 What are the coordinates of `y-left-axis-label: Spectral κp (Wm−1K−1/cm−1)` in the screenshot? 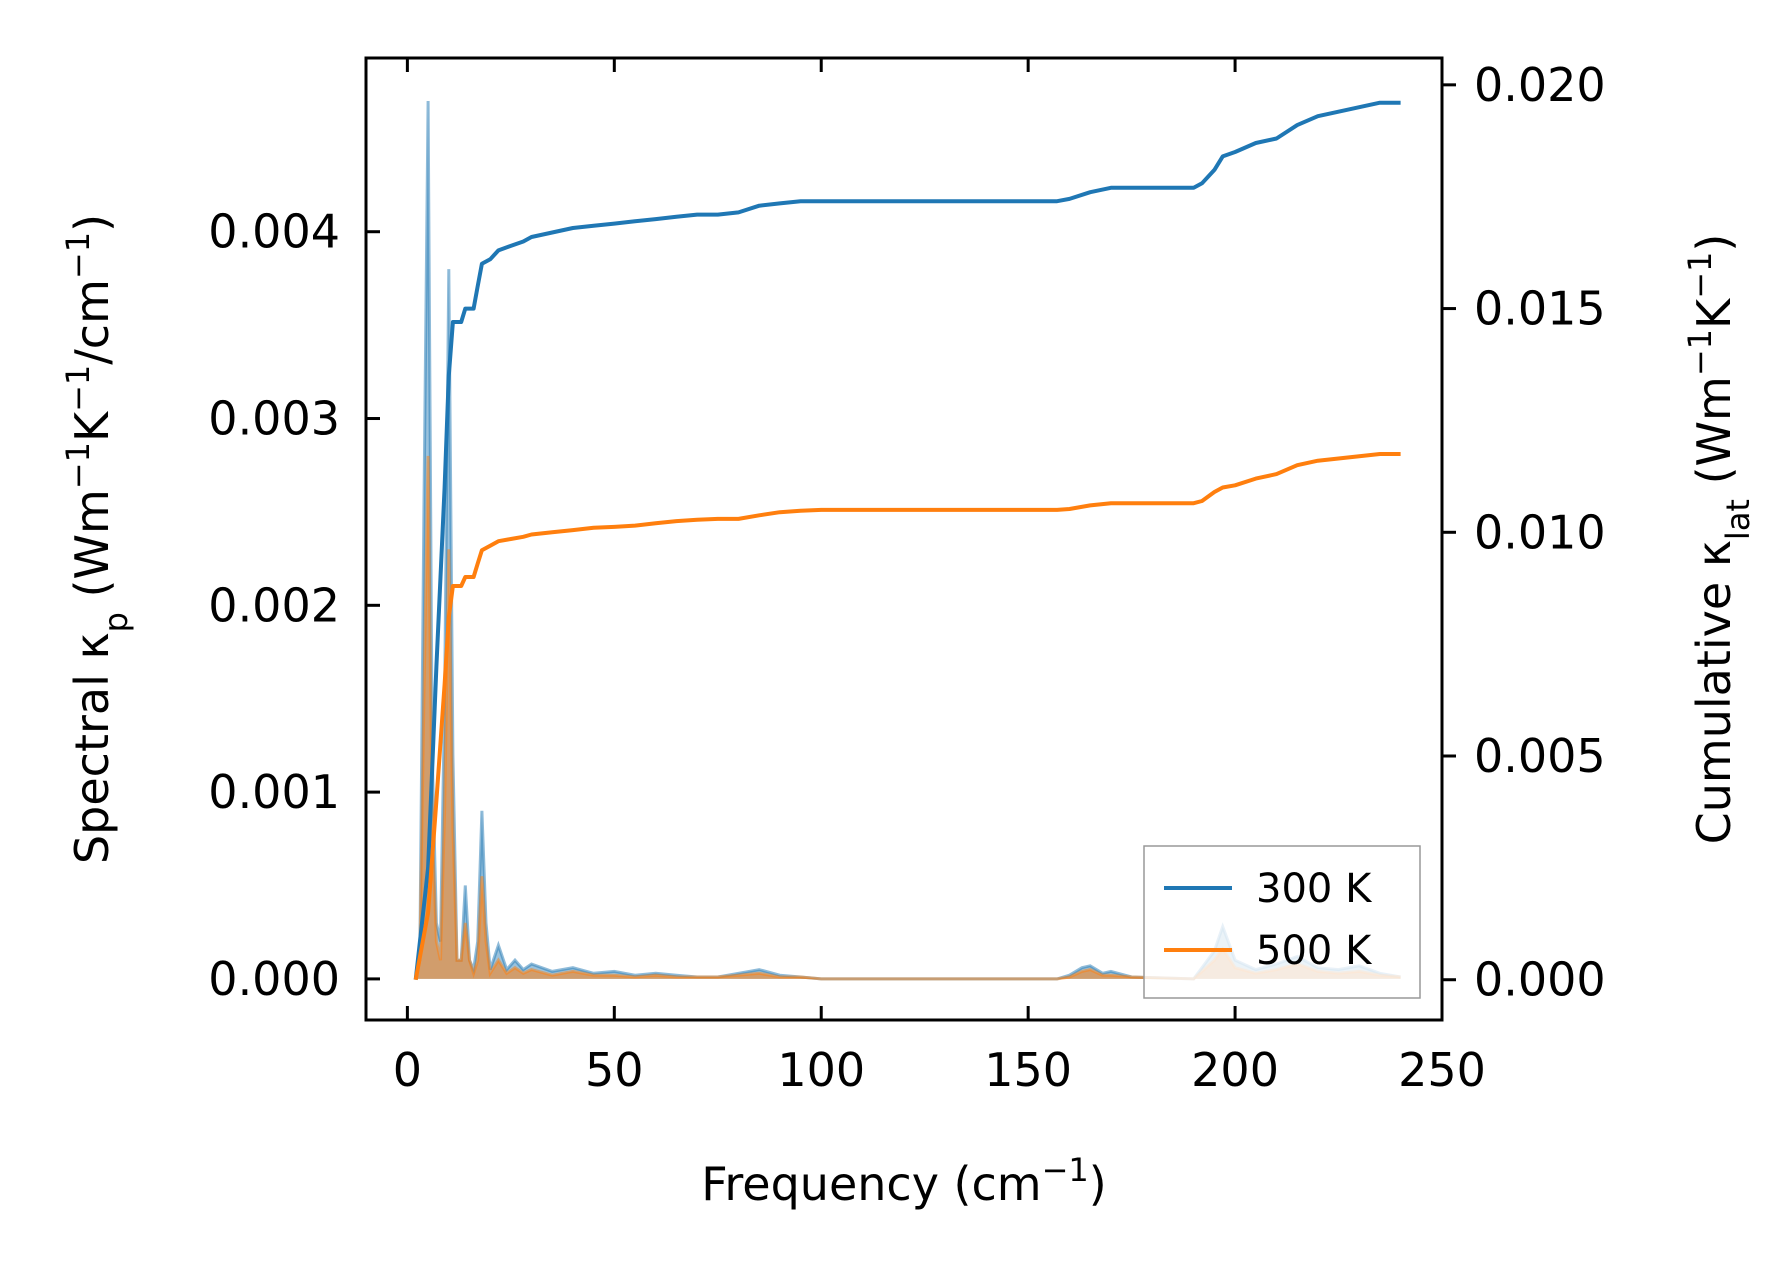 It's located at (97, 539).